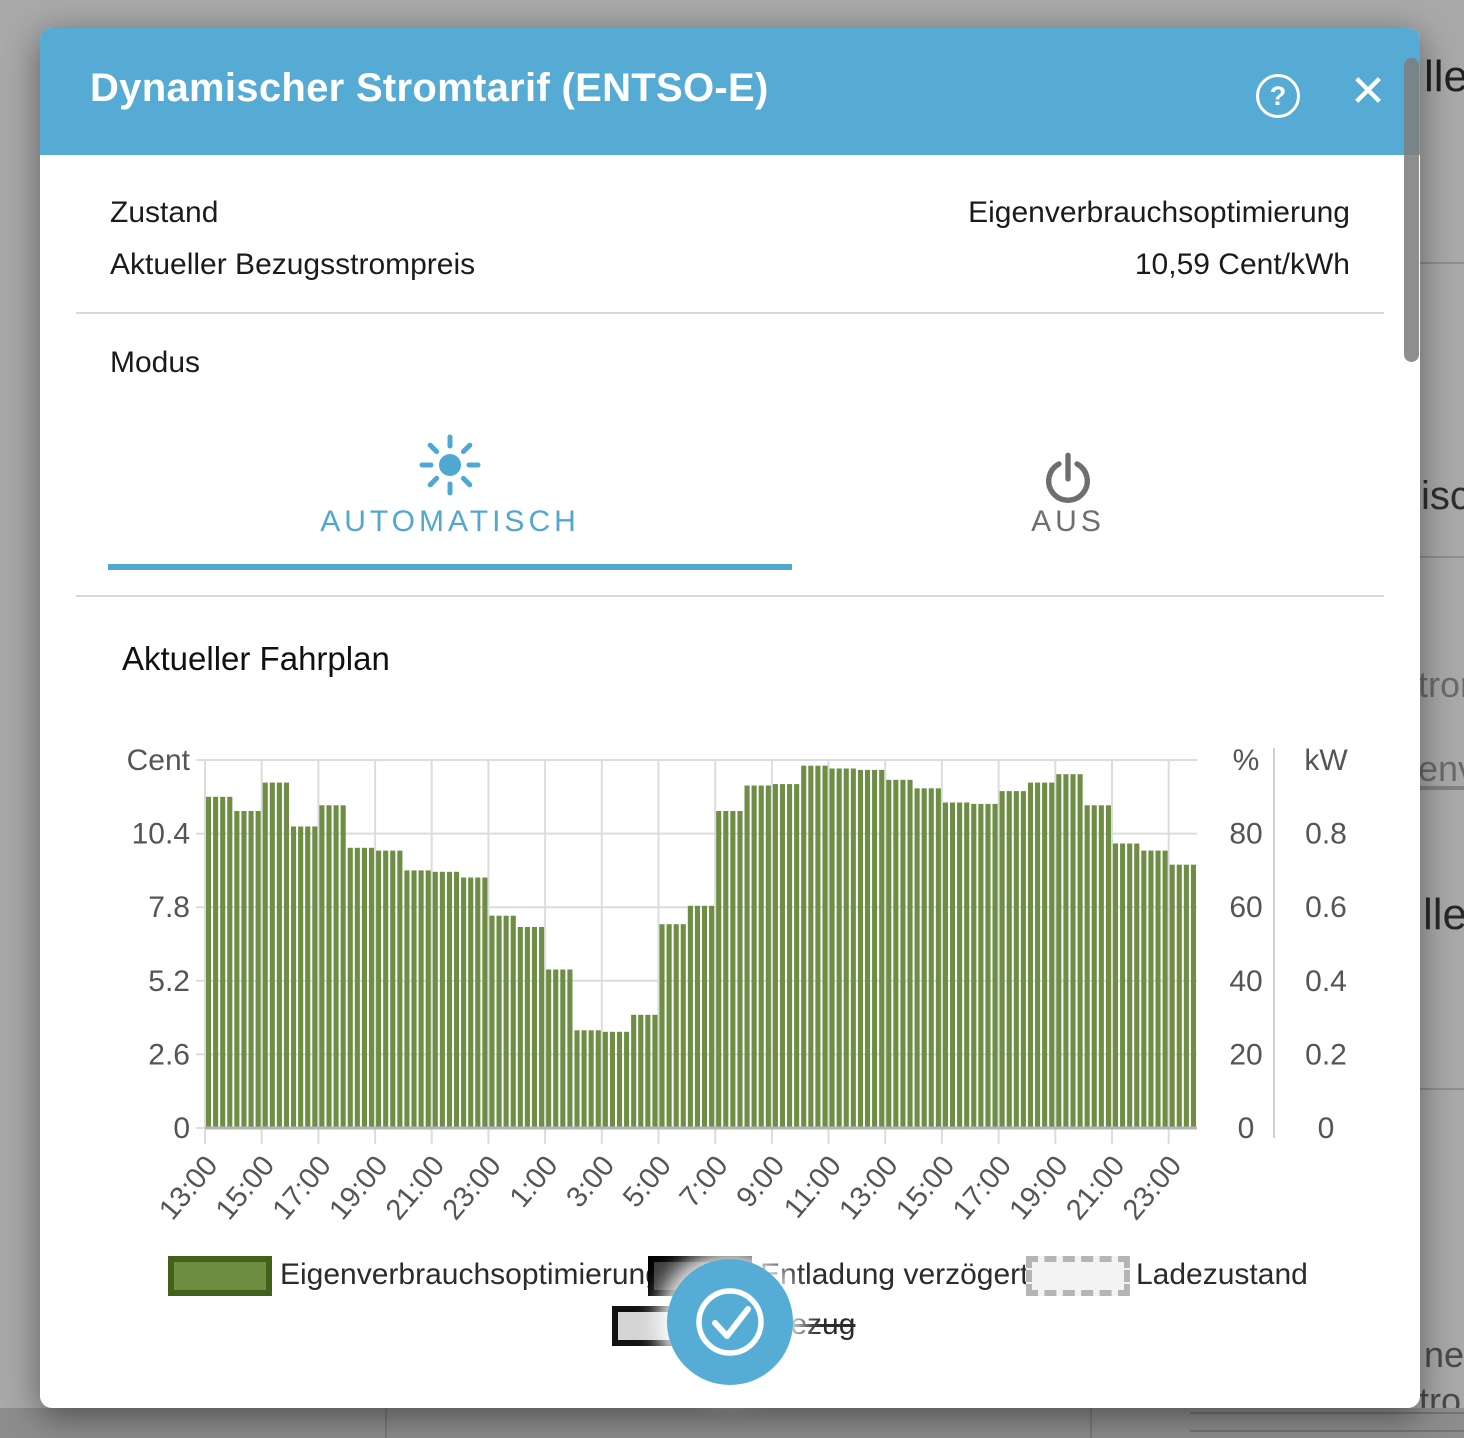 Image resolution: width=1464 pixels, height=1438 pixels. I want to click on power-icon, so click(1068, 477).